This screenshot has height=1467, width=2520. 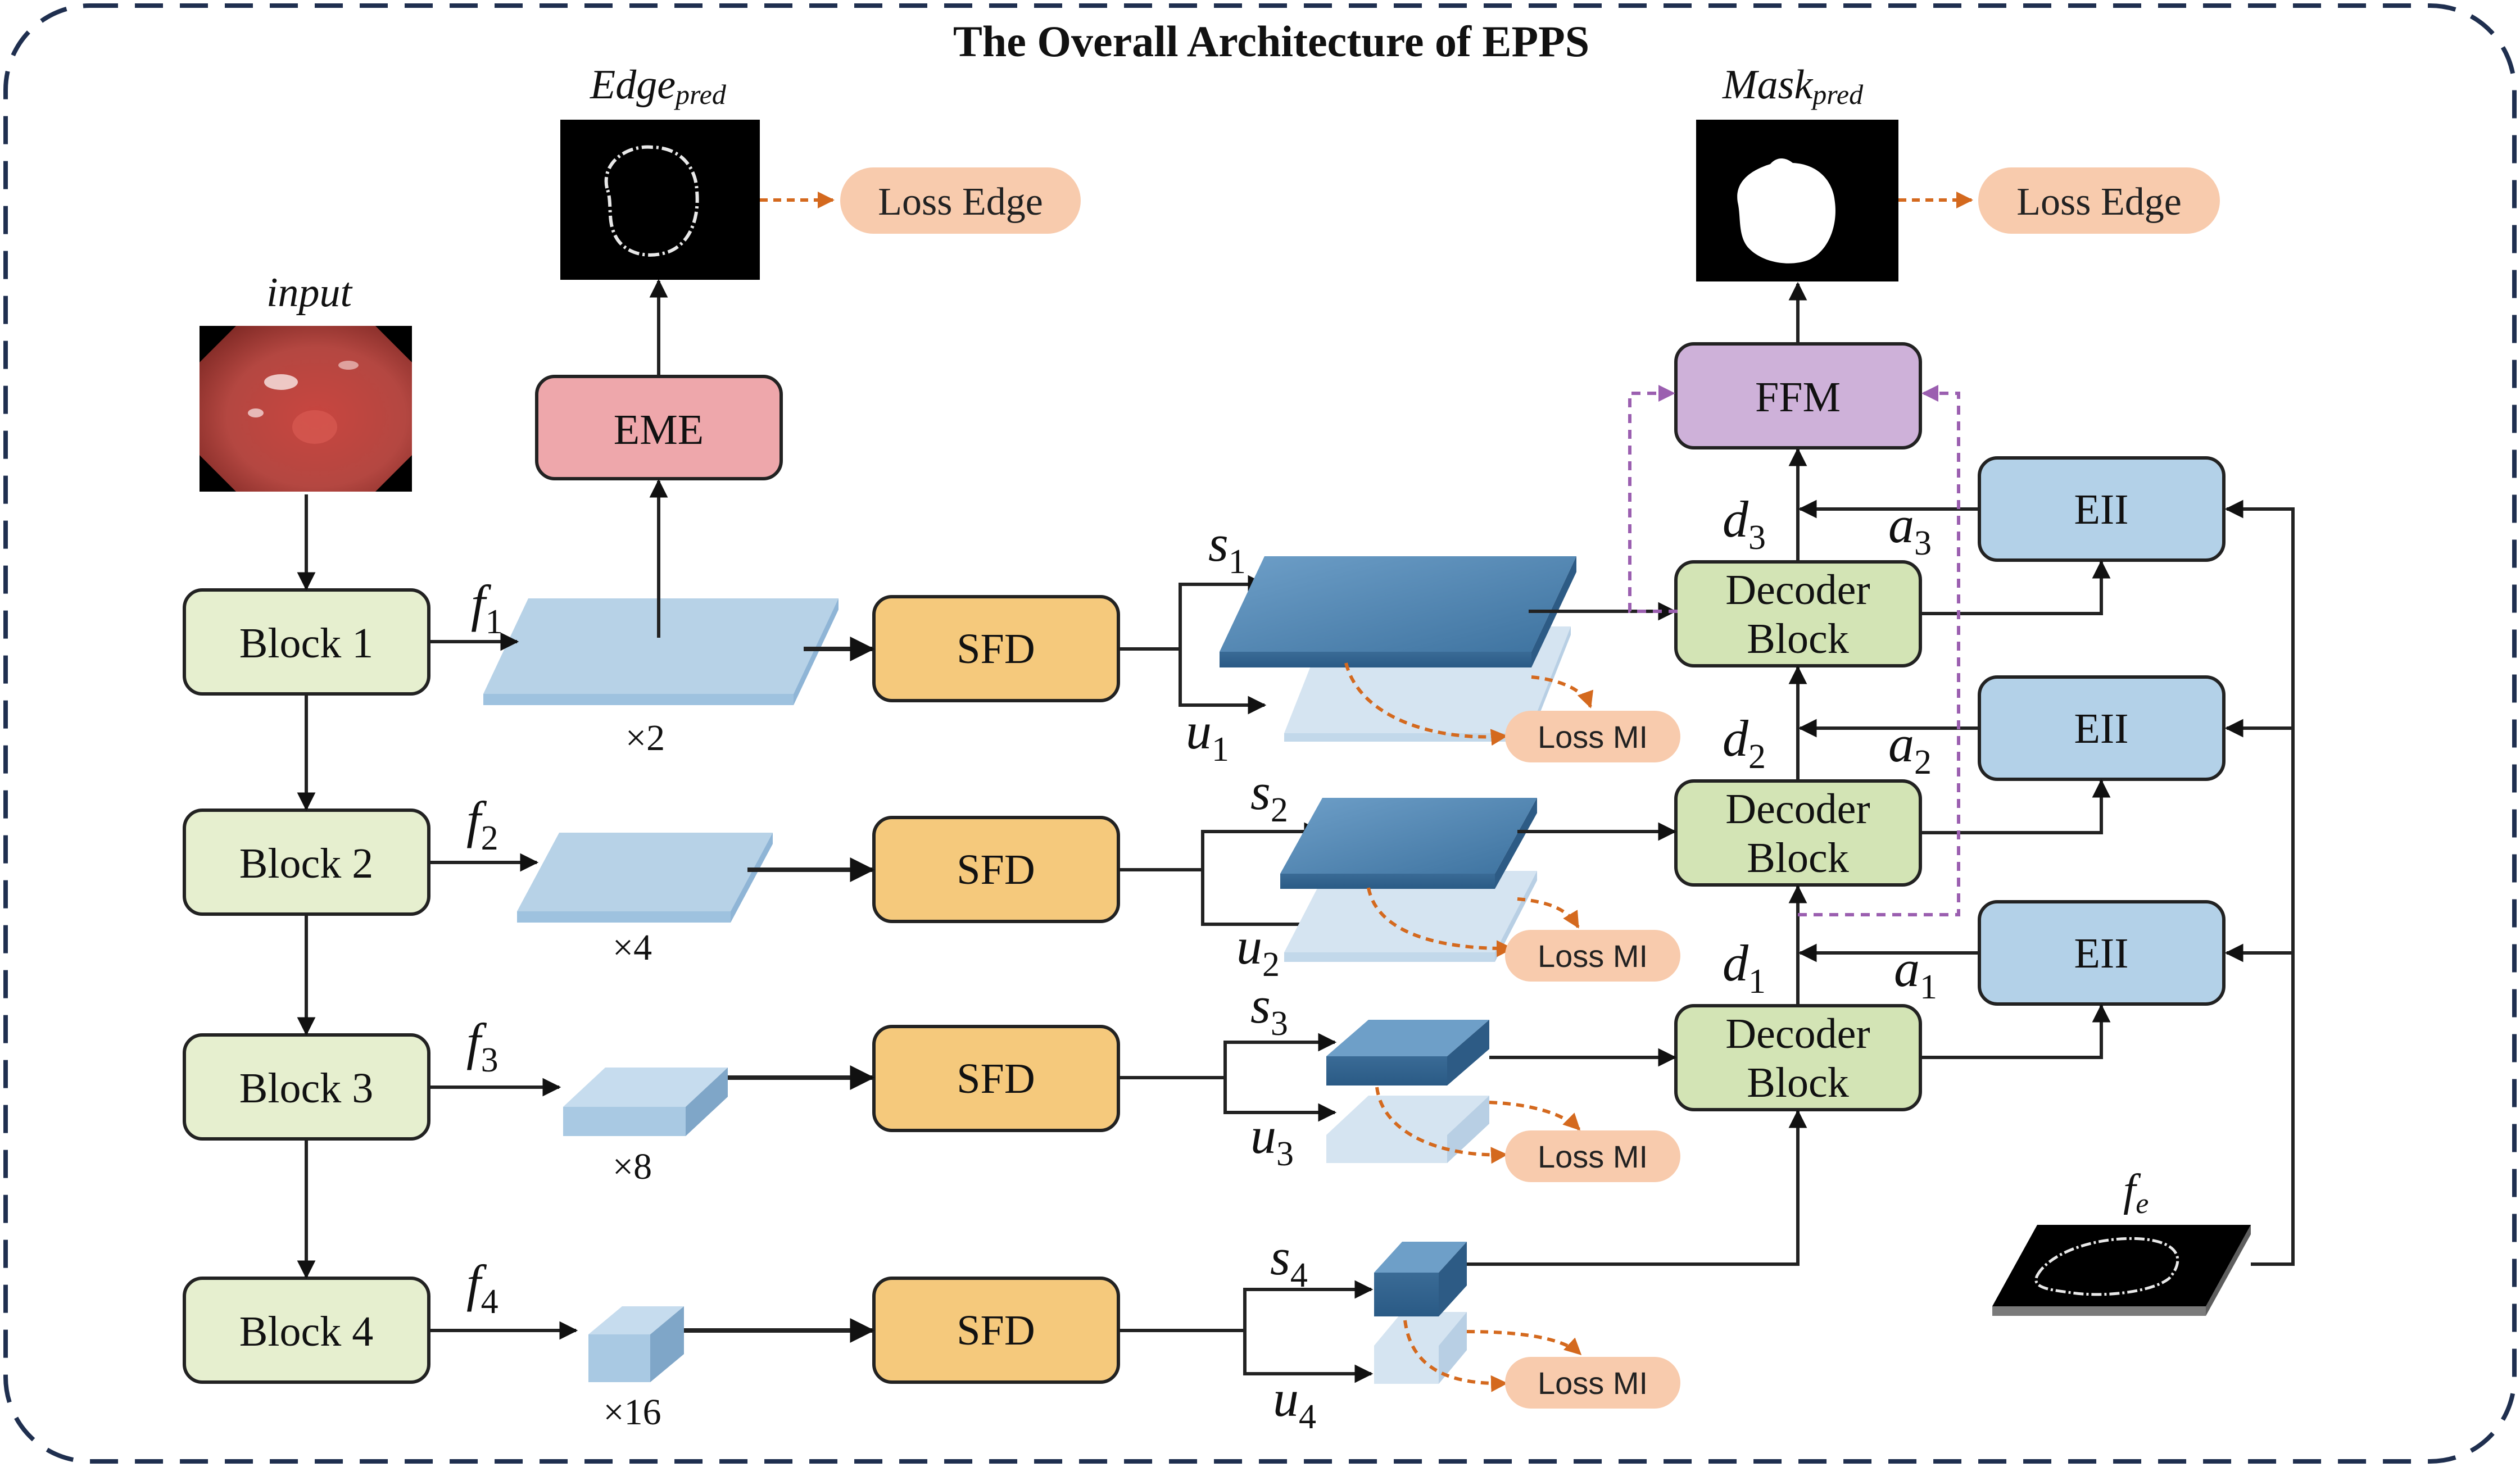 I want to click on eme-label: EME, so click(x=659, y=429).